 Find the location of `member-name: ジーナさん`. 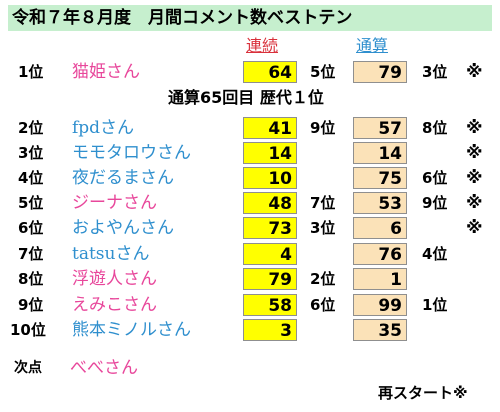

member-name: ジーナさん is located at coordinates (114, 203).